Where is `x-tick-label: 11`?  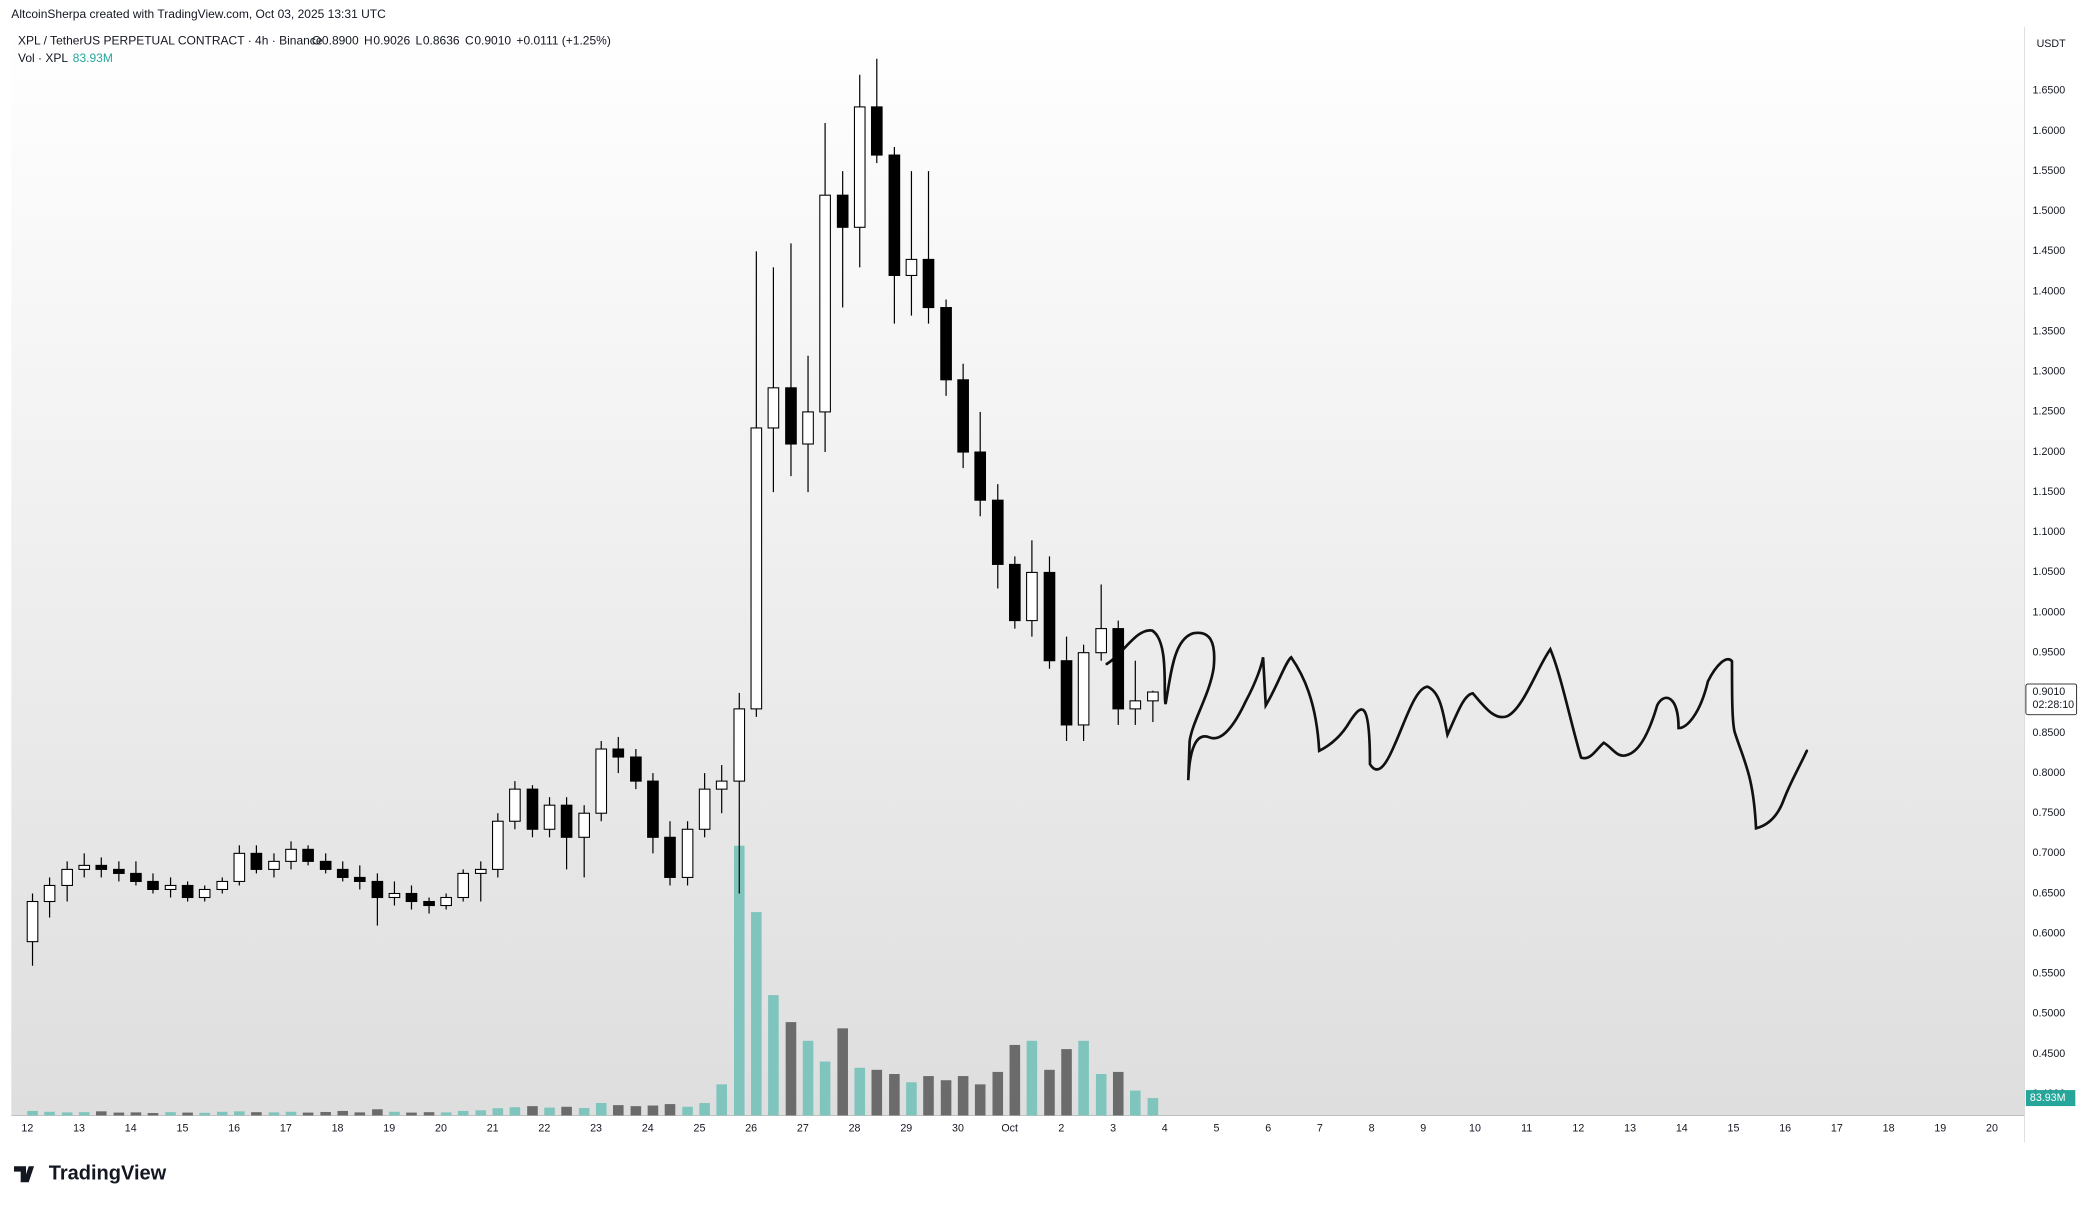 x-tick-label: 11 is located at coordinates (1526, 1129).